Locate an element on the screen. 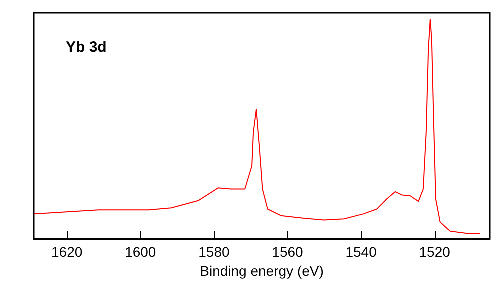  x-tick-label: 1560 is located at coordinates (288, 252).